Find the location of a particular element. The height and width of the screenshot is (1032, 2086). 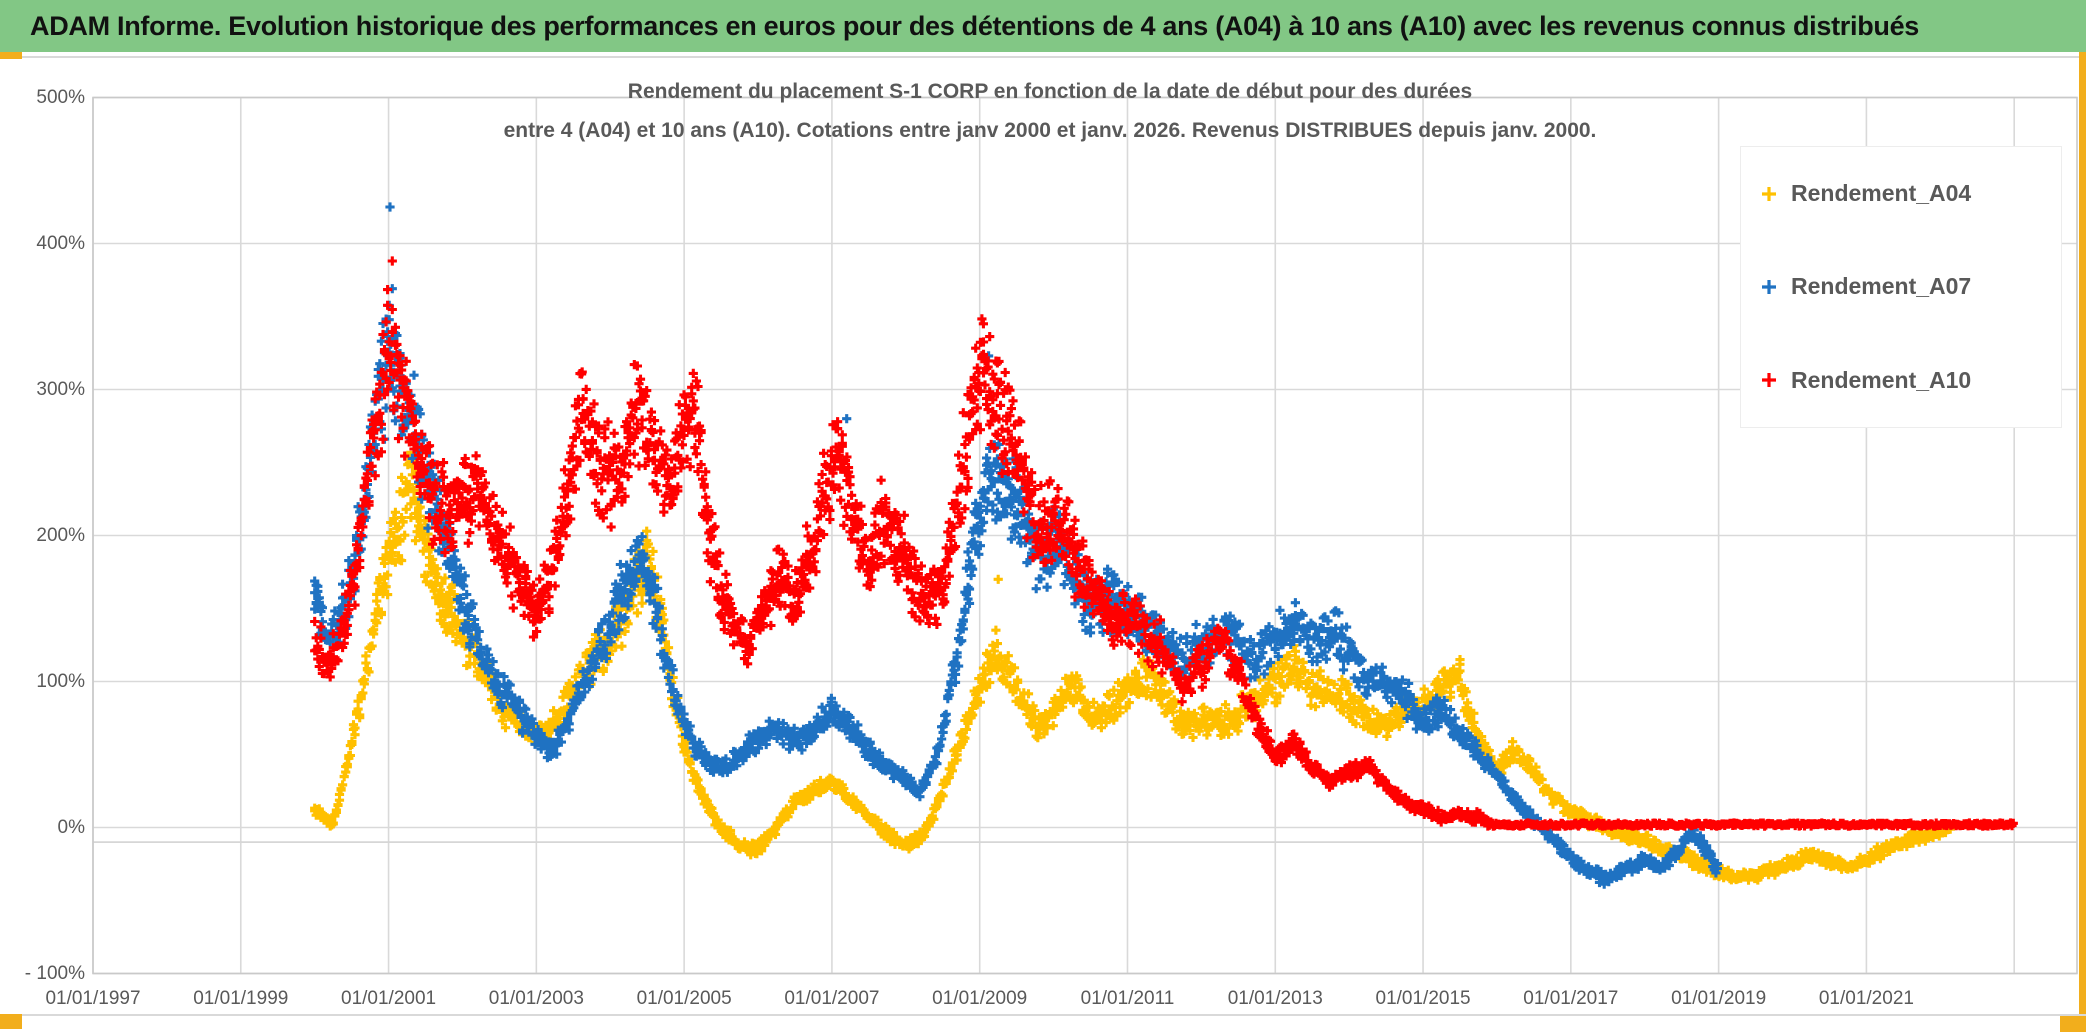

legend-item-a07: Rendement_A07 is located at coordinates (1910, 287).